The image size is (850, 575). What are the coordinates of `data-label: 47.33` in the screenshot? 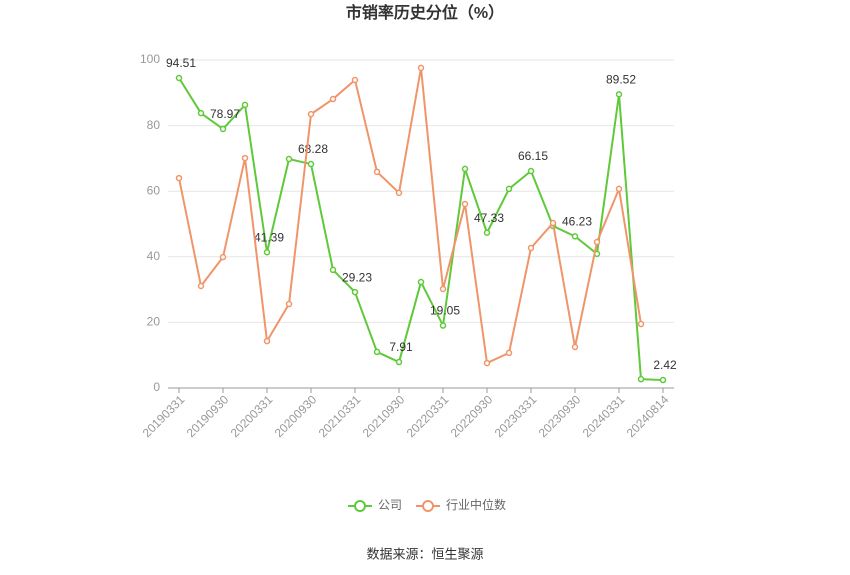 It's located at (489, 218).